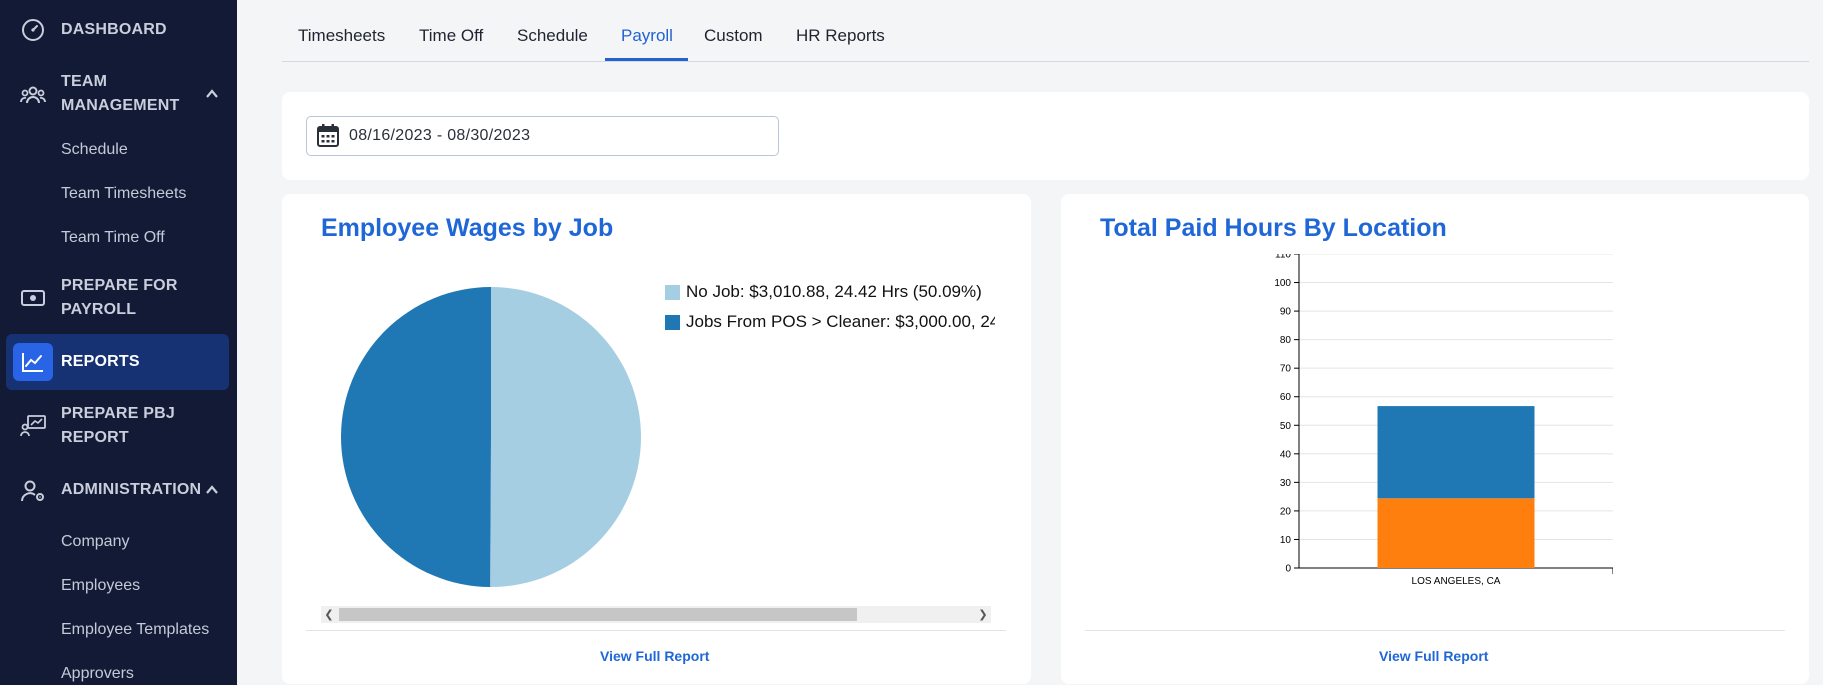 The width and height of the screenshot is (1823, 685). Describe the element at coordinates (101, 585) in the screenshot. I see `nav-employees: Employees` at that location.